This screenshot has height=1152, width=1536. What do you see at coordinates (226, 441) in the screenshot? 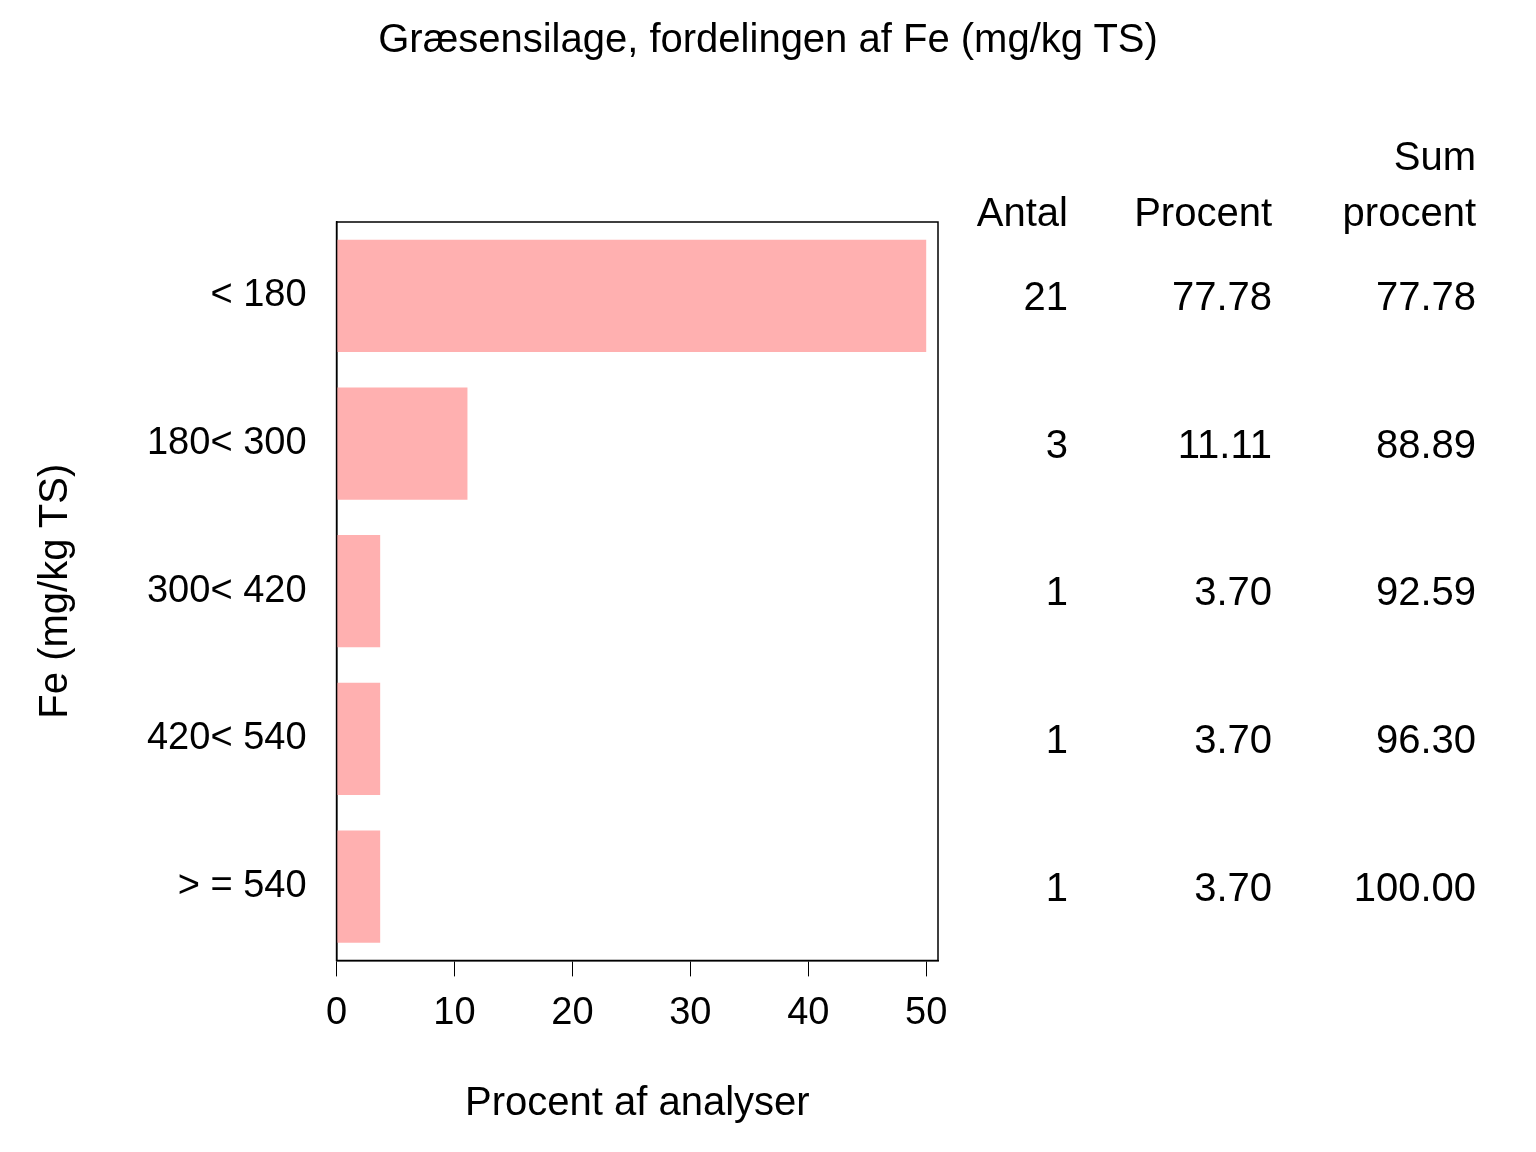
I see `y-tick-label: 180< 300` at bounding box center [226, 441].